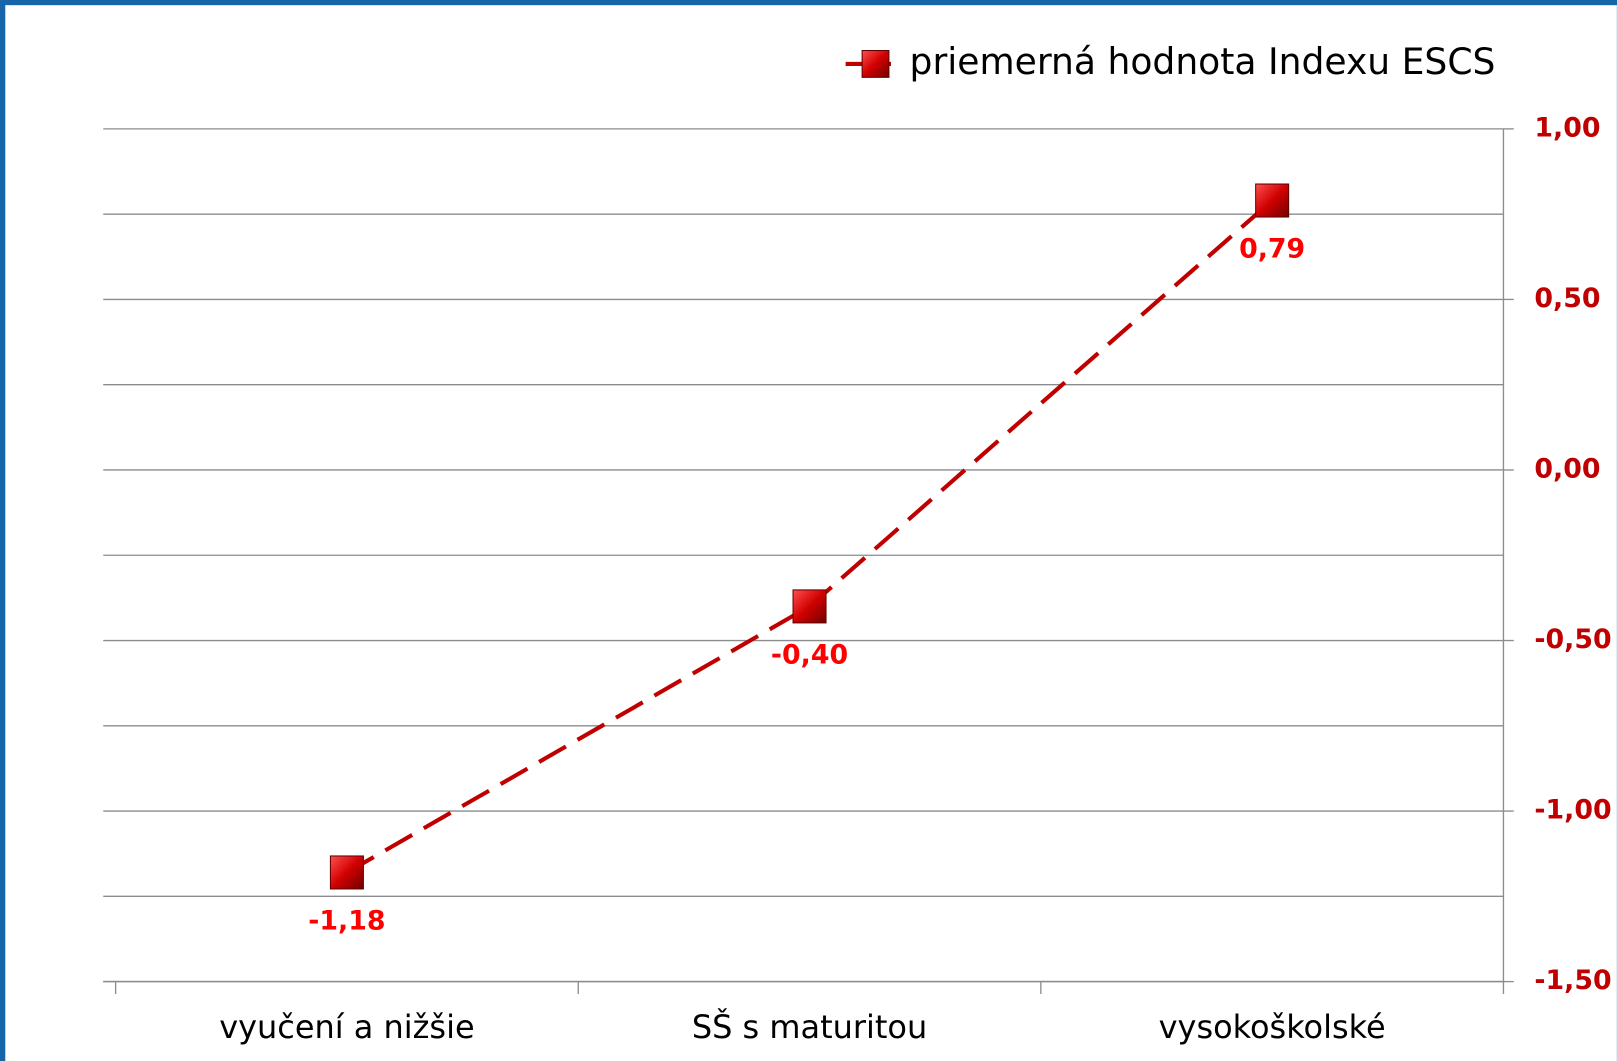 This screenshot has width=1617, height=1061. Describe the element at coordinates (809, 654) in the screenshot. I see `data-label: -0,40` at that location.